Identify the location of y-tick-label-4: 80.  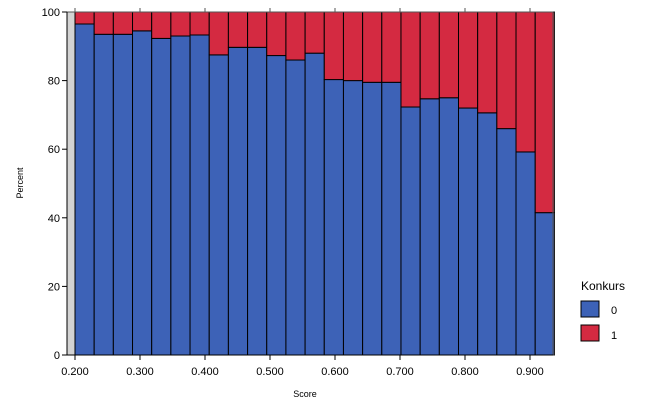
(54, 82).